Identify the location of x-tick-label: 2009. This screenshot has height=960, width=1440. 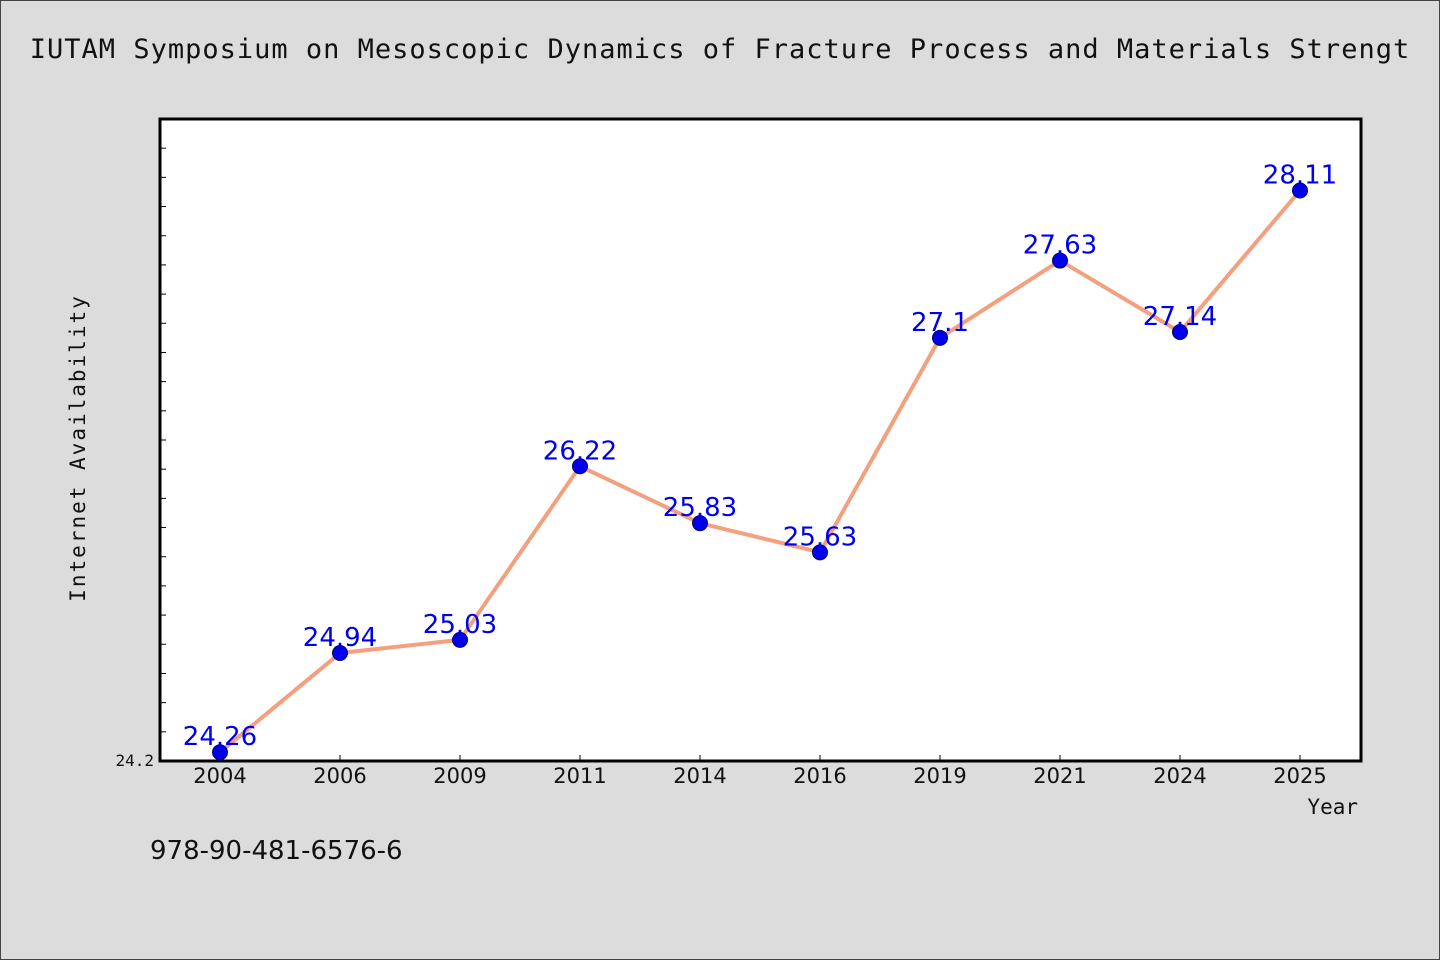
(459, 776).